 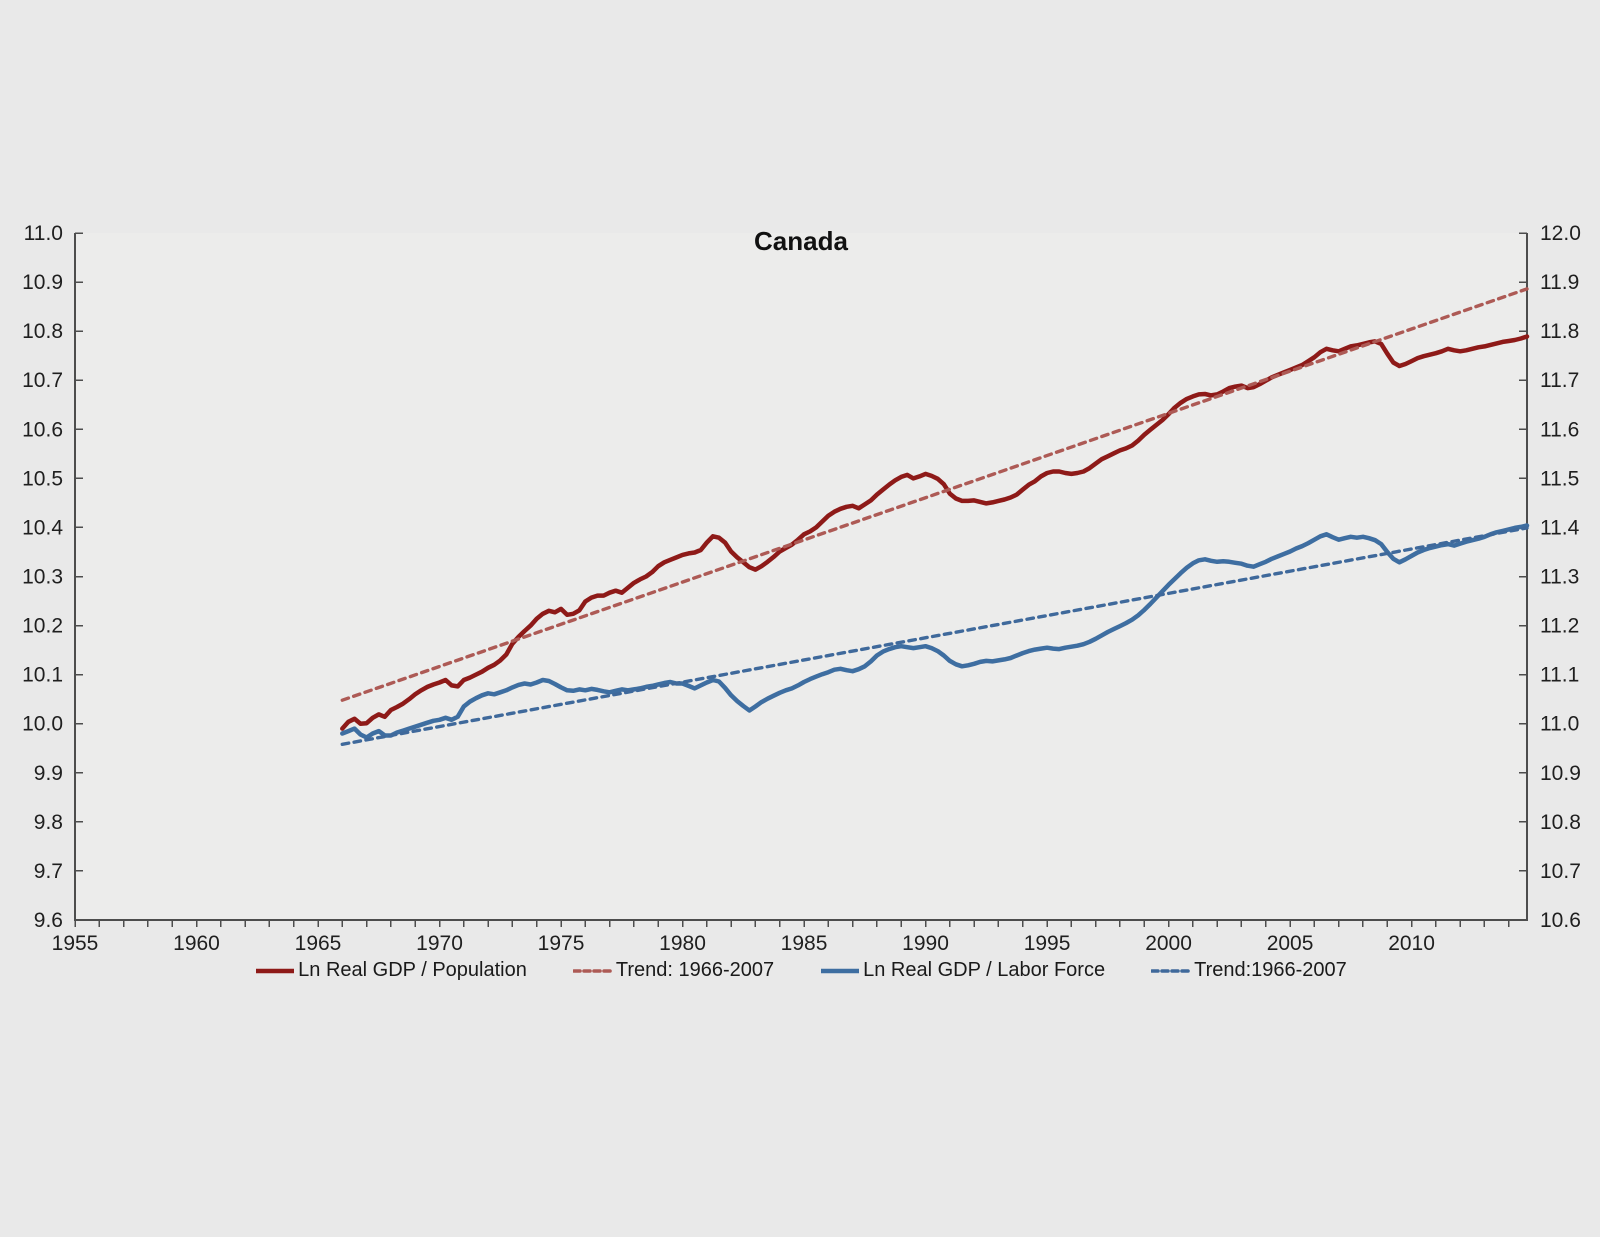 I want to click on y-axis-left-tick-label: 10.7, so click(x=42, y=380).